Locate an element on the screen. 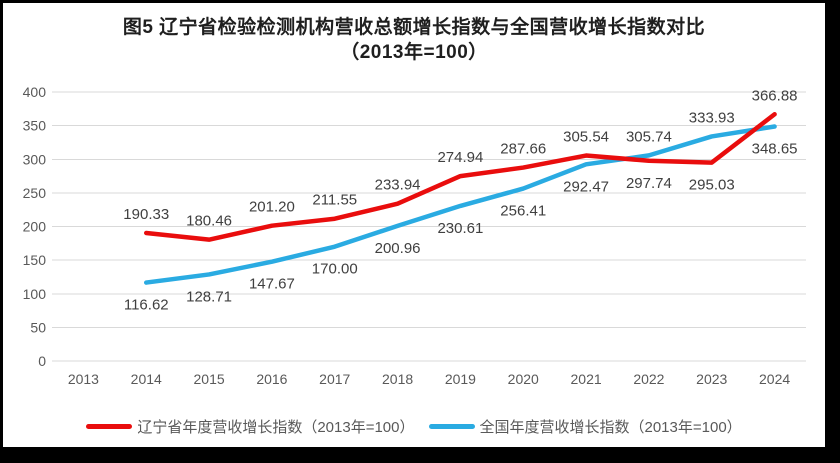 This screenshot has width=840, height=463. x-axis-tick-label-2022: 2022 is located at coordinates (648, 379).